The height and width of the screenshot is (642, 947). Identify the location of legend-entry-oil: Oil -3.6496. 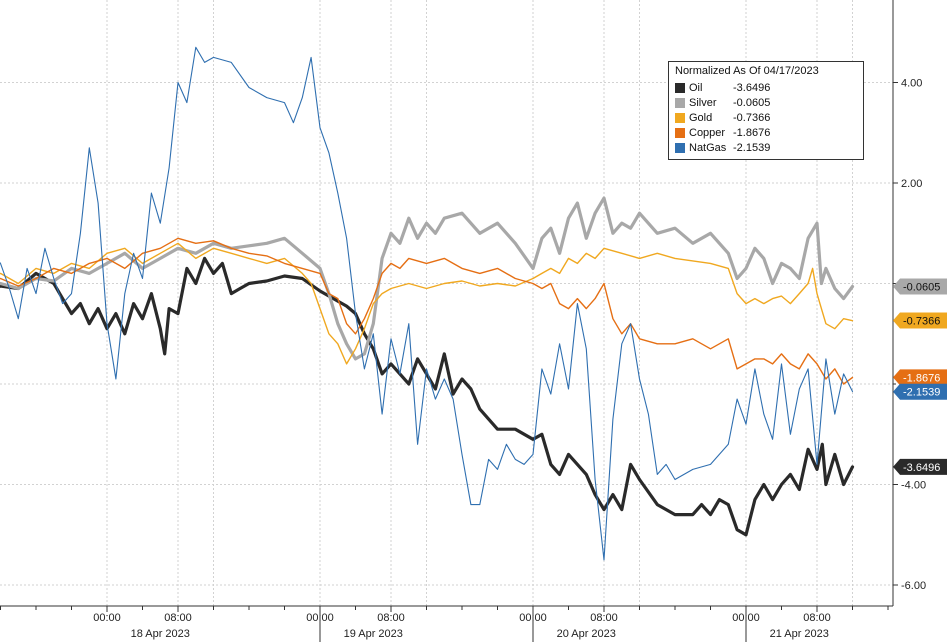
(766, 87).